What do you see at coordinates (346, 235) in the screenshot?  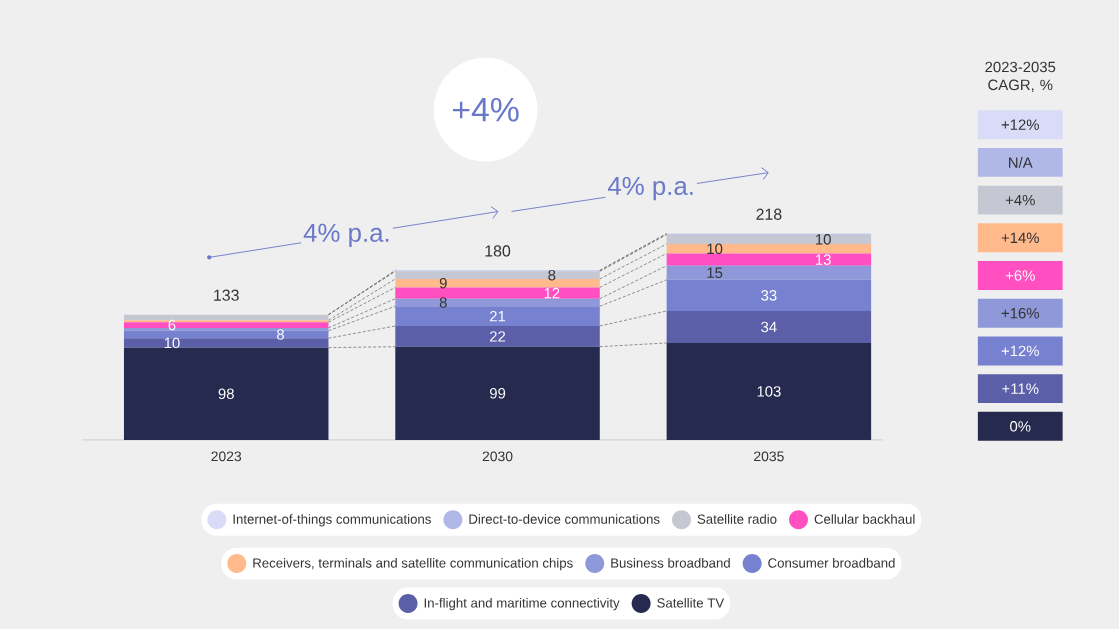 I see `annotation: 4% p.a.` at bounding box center [346, 235].